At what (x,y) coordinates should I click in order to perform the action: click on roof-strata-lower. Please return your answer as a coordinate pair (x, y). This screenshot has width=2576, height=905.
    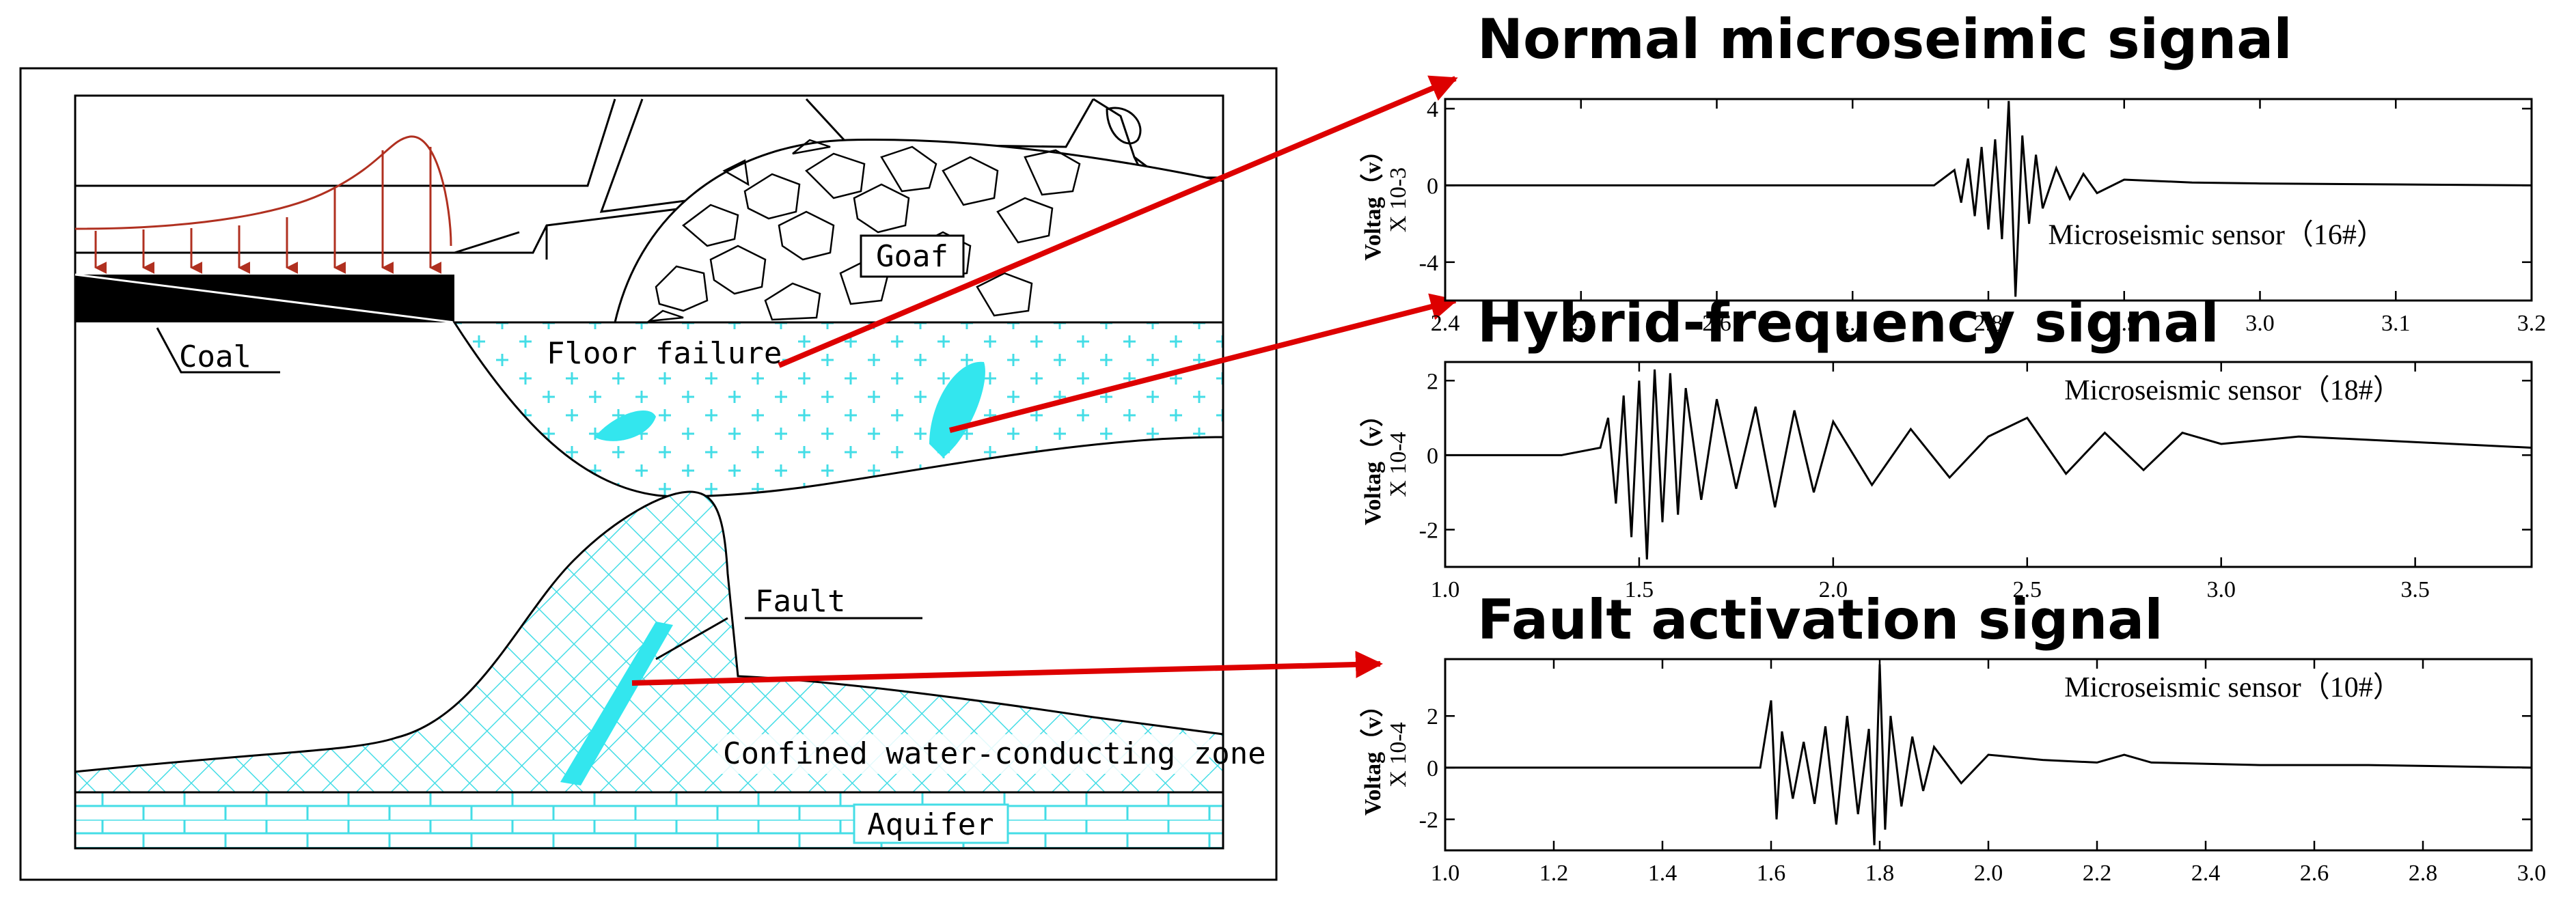
    Looking at the image, I should click on (379, 230).